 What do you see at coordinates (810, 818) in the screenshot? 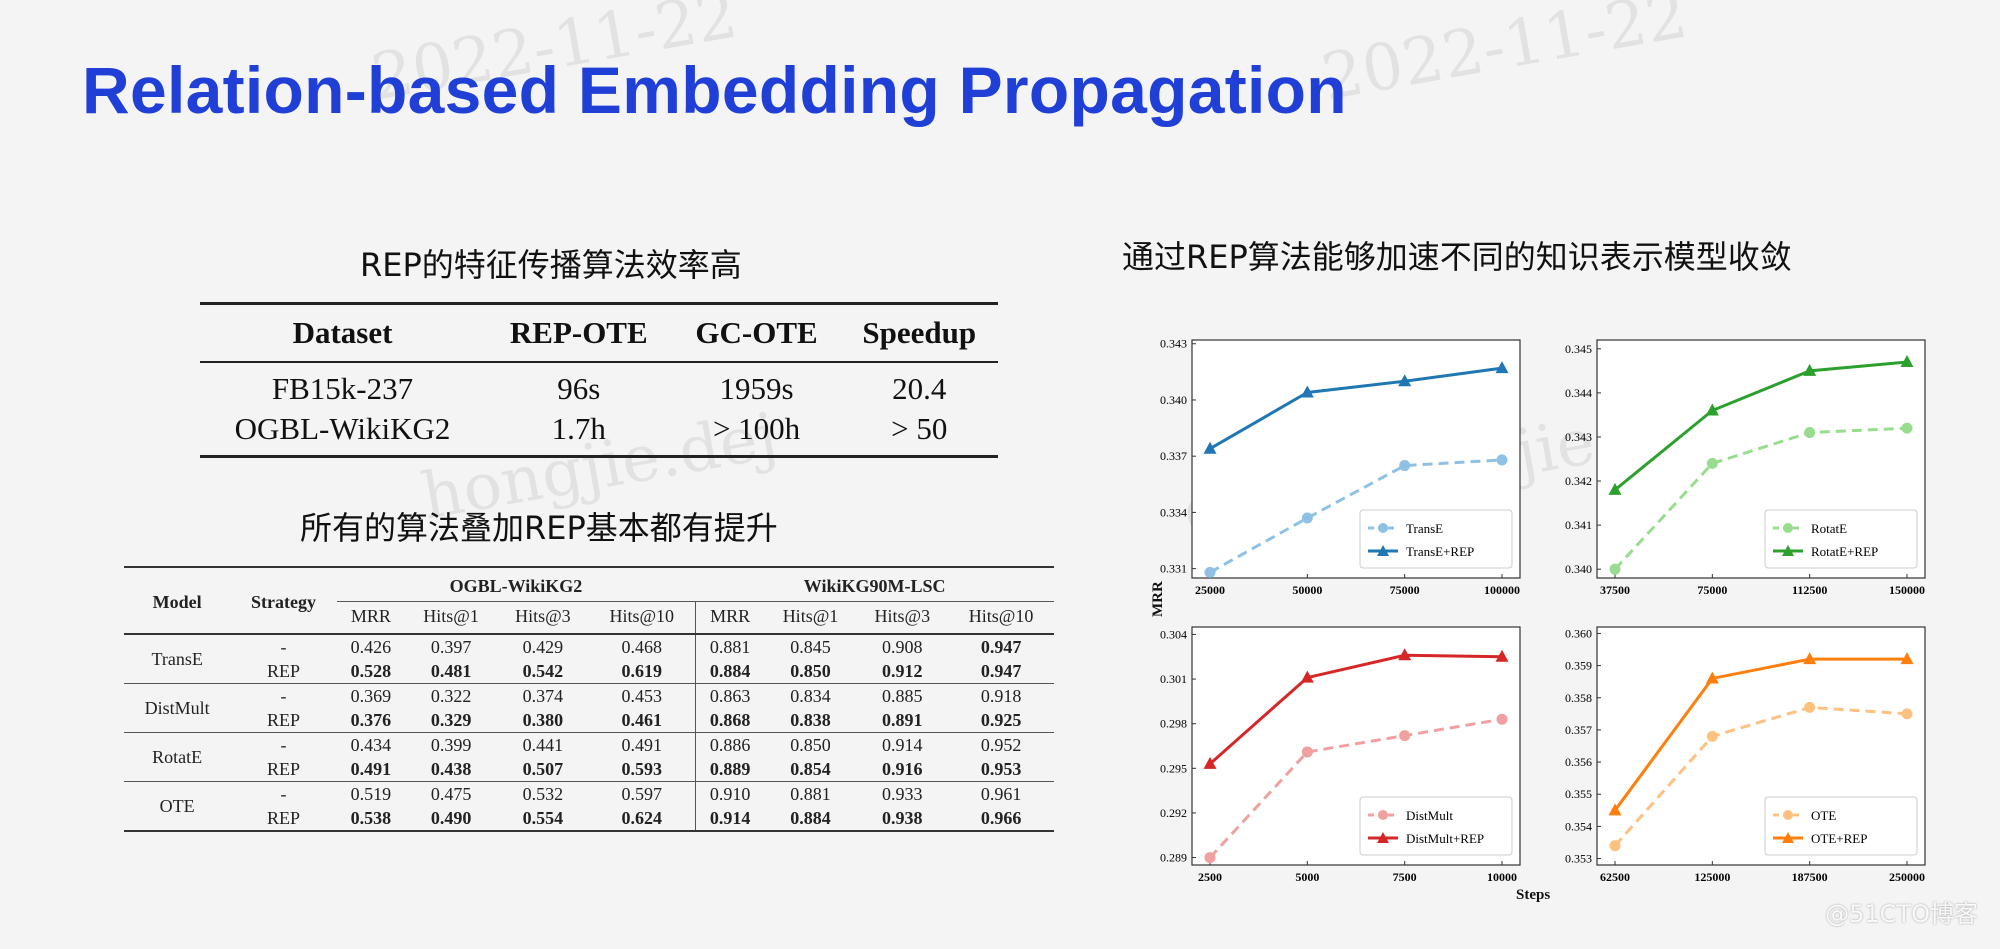
I see `metric-value: 0.884` at bounding box center [810, 818].